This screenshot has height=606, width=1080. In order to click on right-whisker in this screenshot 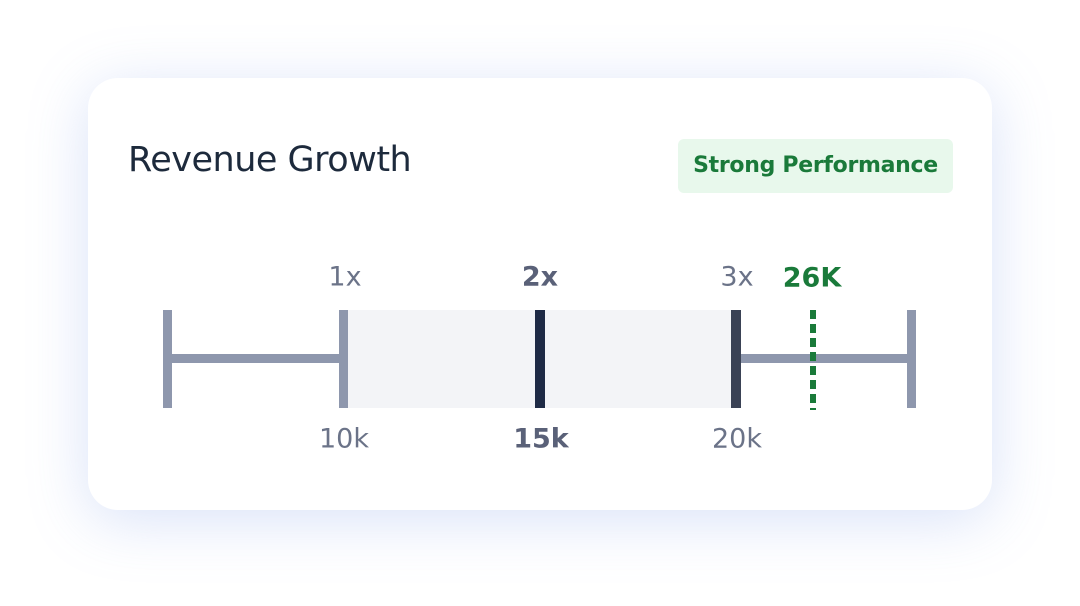, I will do `click(826, 358)`.